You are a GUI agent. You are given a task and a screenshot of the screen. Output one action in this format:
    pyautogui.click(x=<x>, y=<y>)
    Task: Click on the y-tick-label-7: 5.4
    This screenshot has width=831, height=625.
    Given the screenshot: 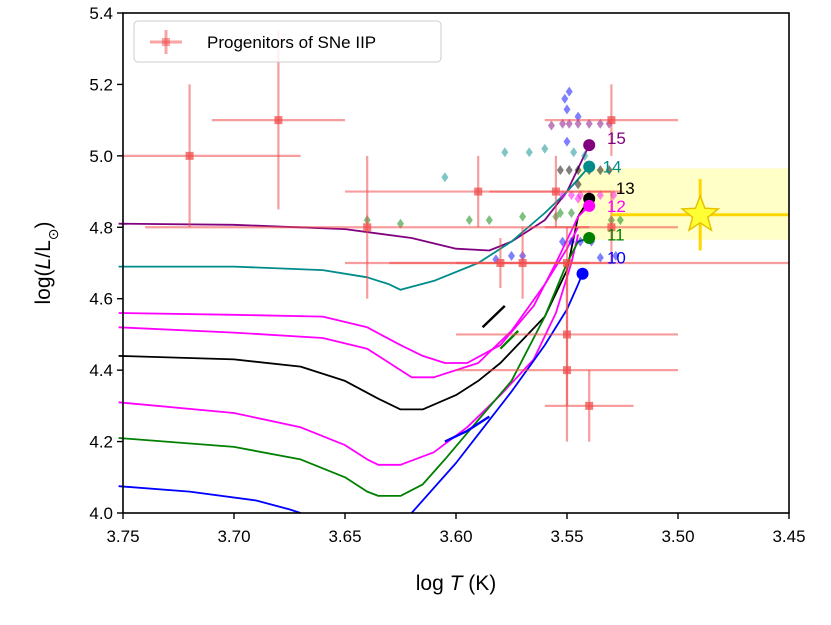 What is the action you would take?
    pyautogui.click(x=101, y=13)
    